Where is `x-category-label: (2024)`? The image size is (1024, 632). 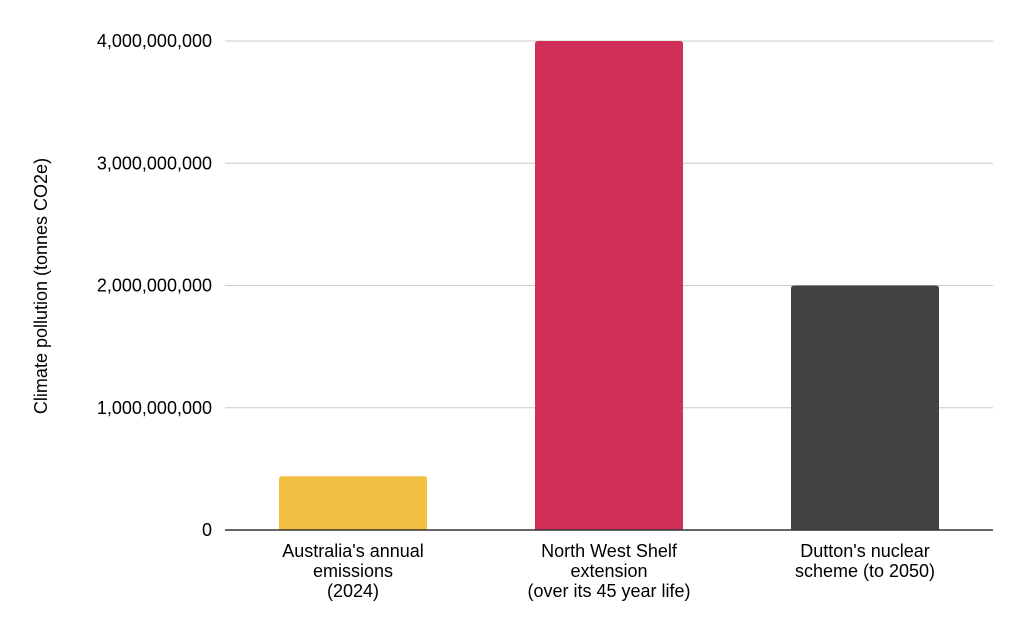 x-category-label: (2024) is located at coordinates (353, 591).